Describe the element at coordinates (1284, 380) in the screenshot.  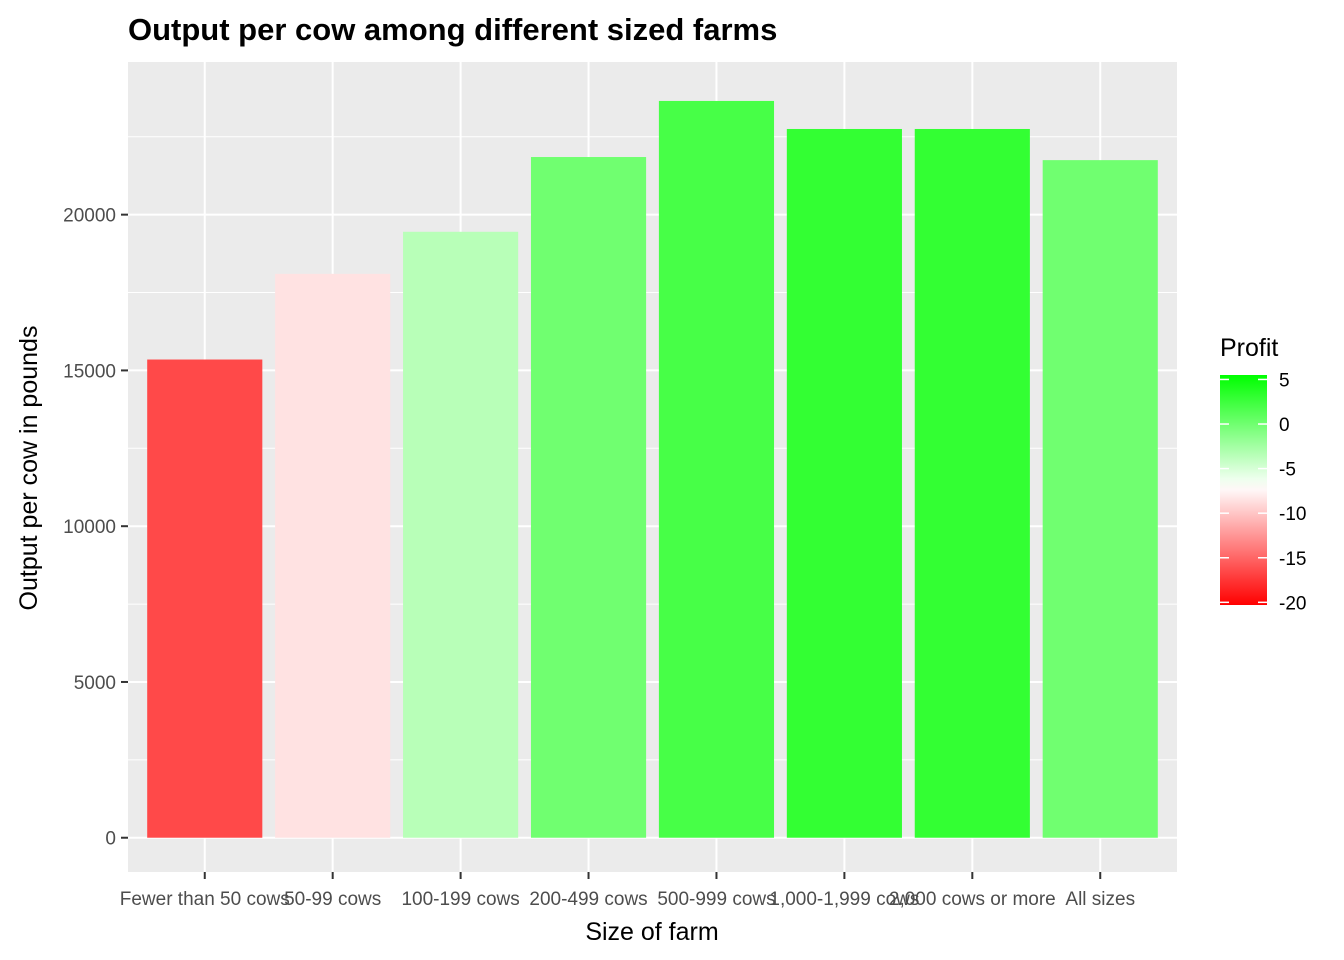
I see `legend-tick-label: 5` at that location.